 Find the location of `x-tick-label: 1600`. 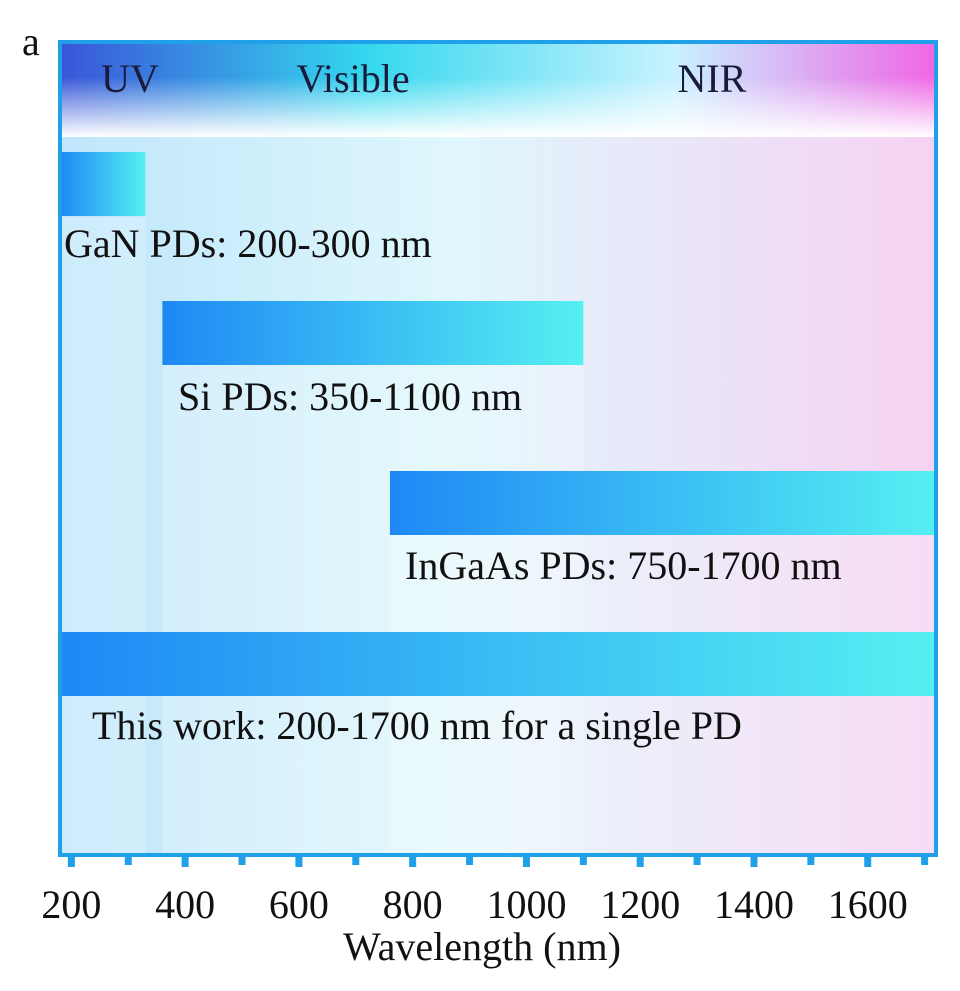

x-tick-label: 1600 is located at coordinates (868, 904).